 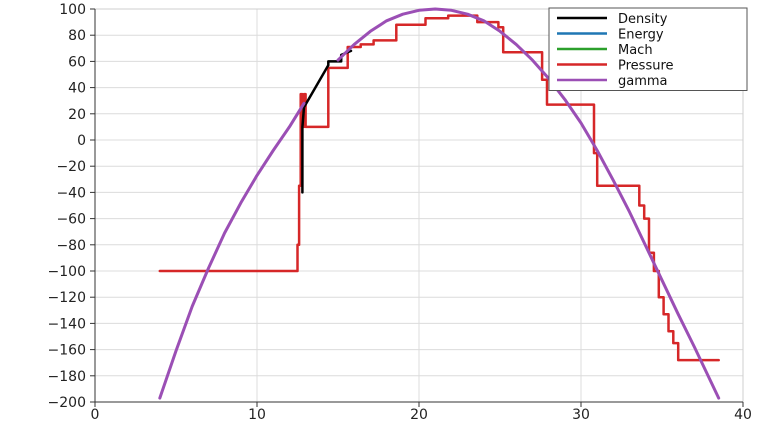 What do you see at coordinates (641, 35) in the screenshot?
I see `legend-label-energy: Energy` at bounding box center [641, 35].